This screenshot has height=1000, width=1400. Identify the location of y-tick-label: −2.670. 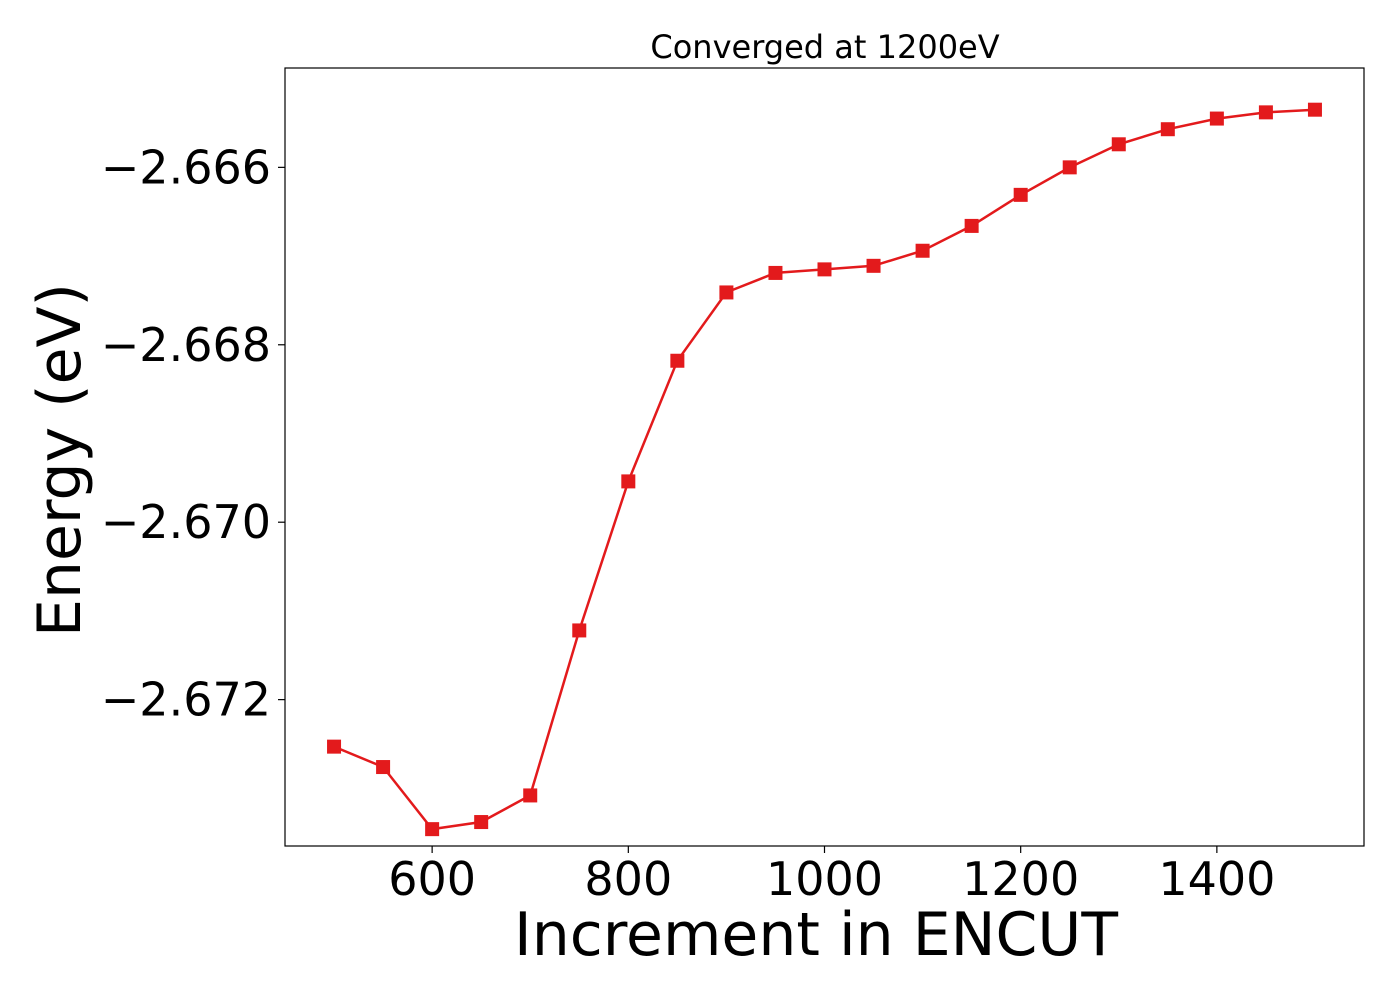
(186, 522).